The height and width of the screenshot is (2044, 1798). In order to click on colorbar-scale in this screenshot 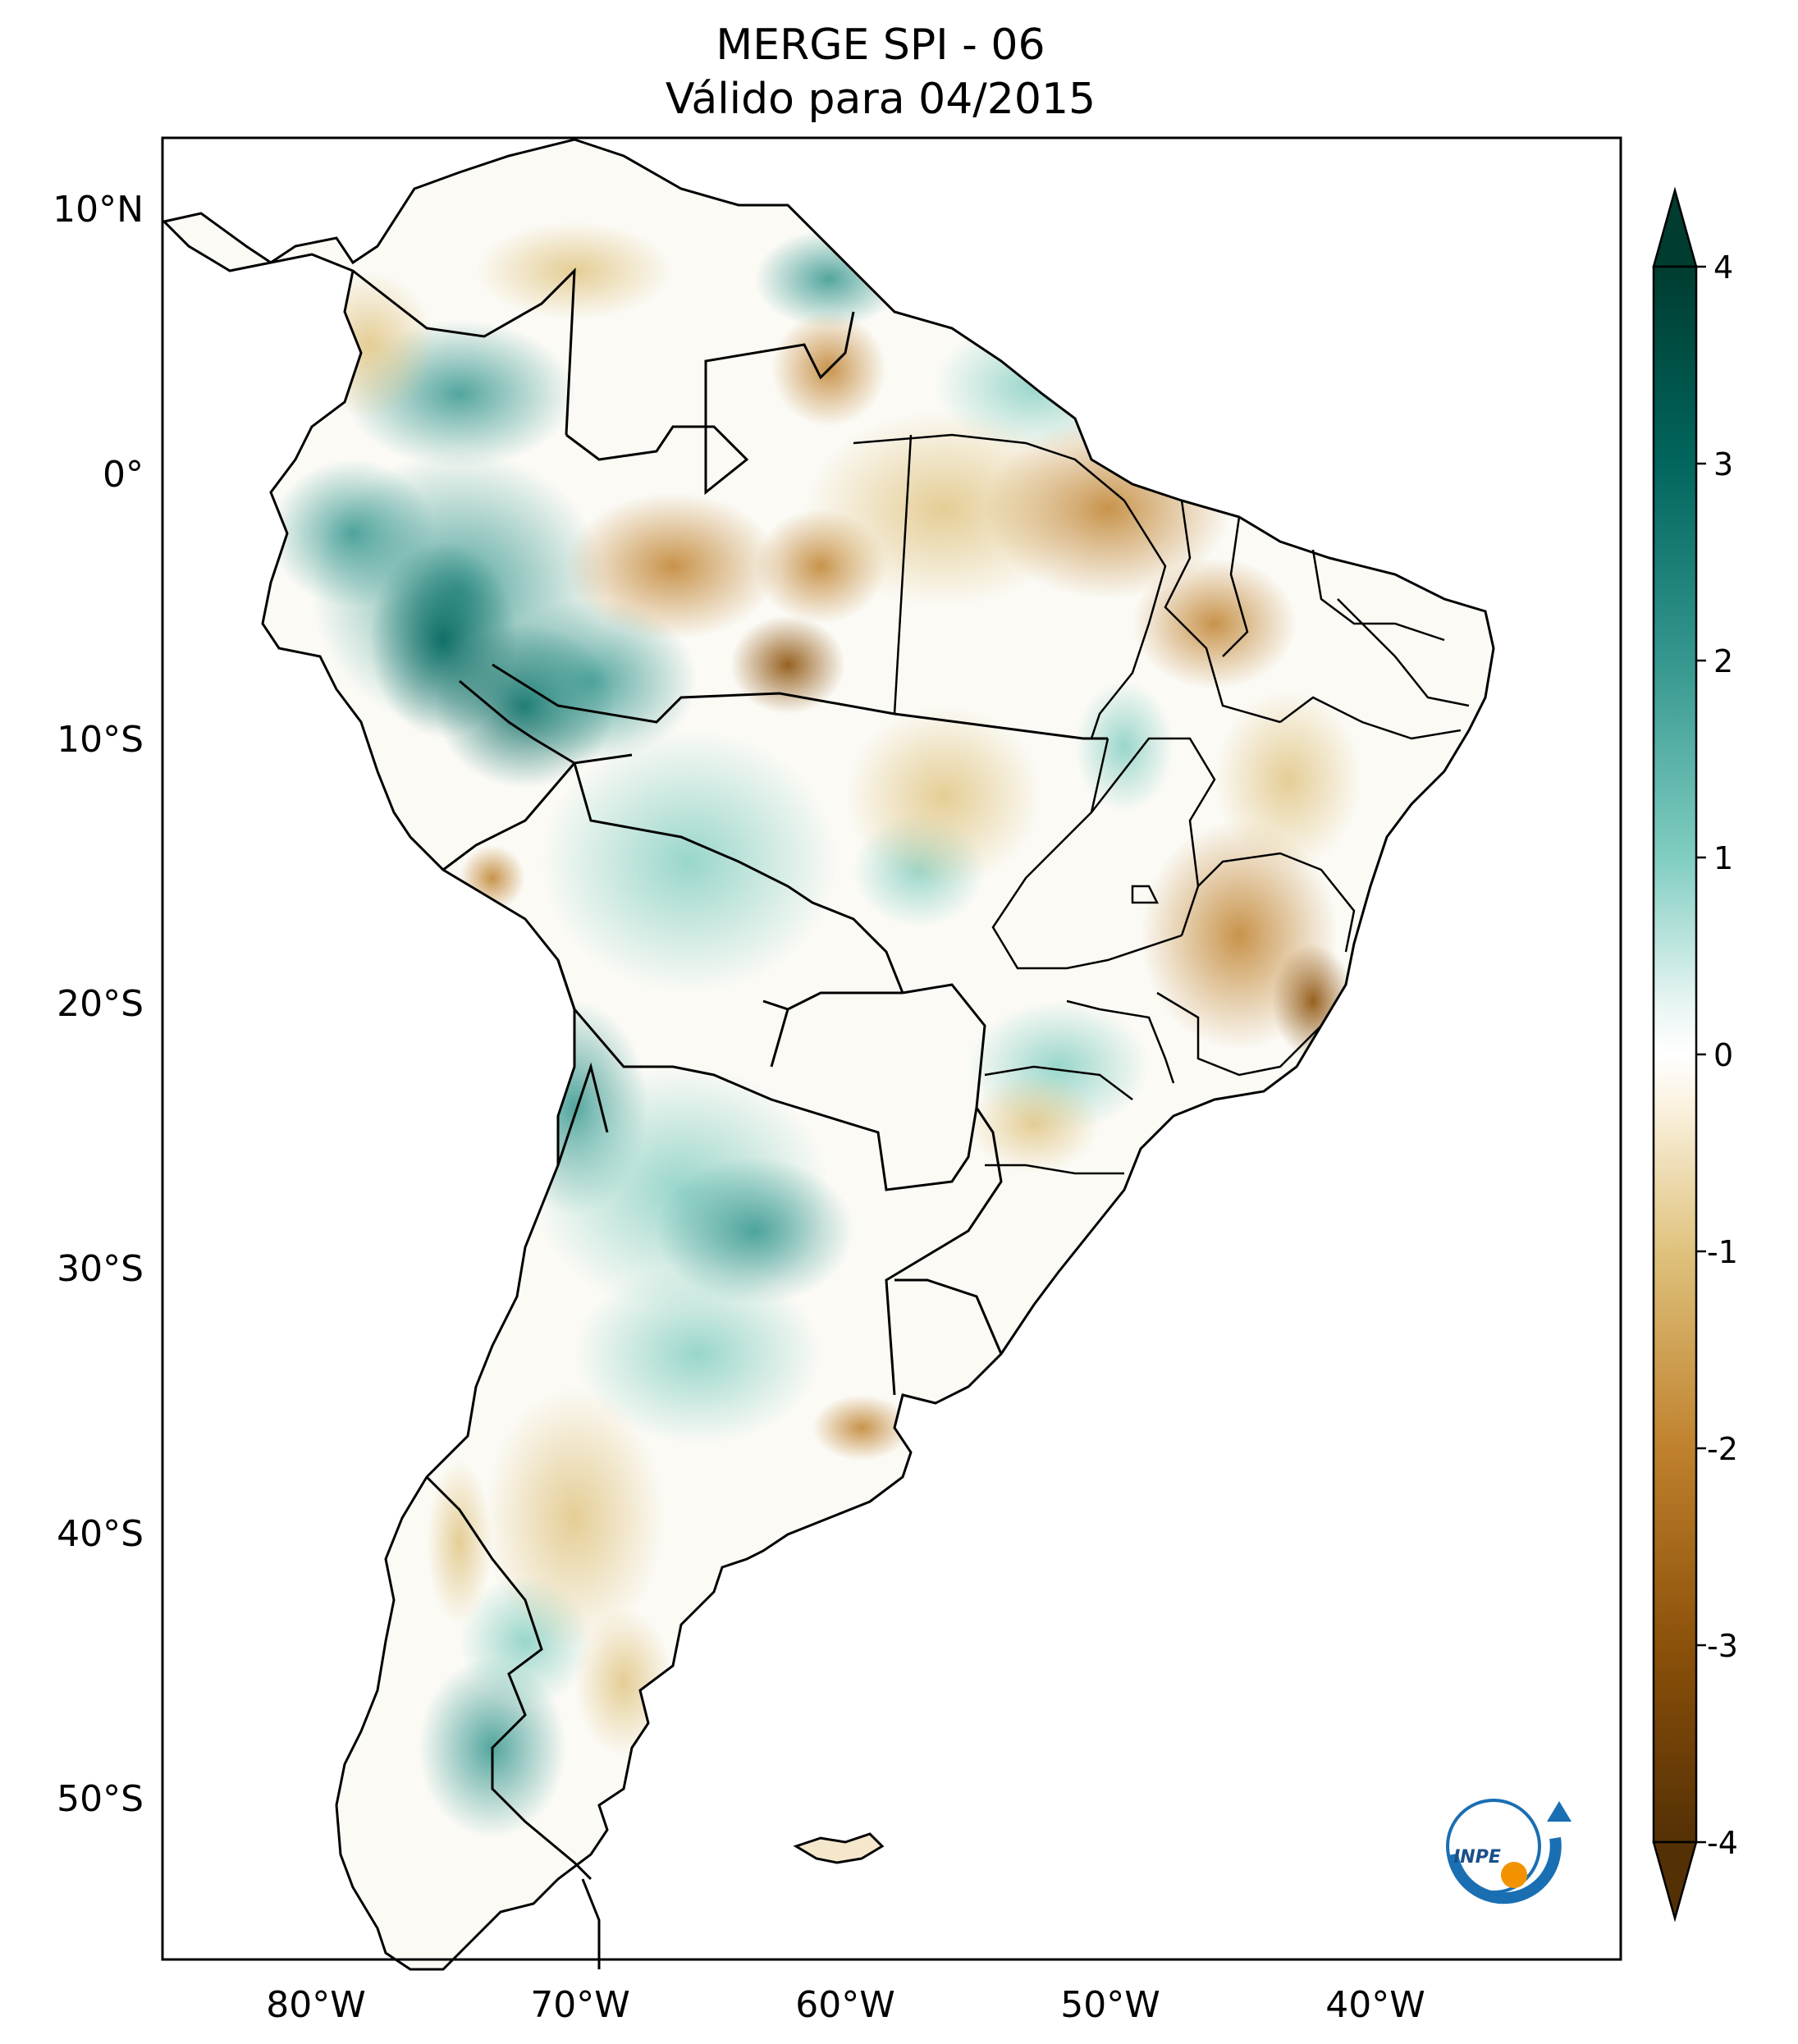, I will do `click(1675, 1054)`.